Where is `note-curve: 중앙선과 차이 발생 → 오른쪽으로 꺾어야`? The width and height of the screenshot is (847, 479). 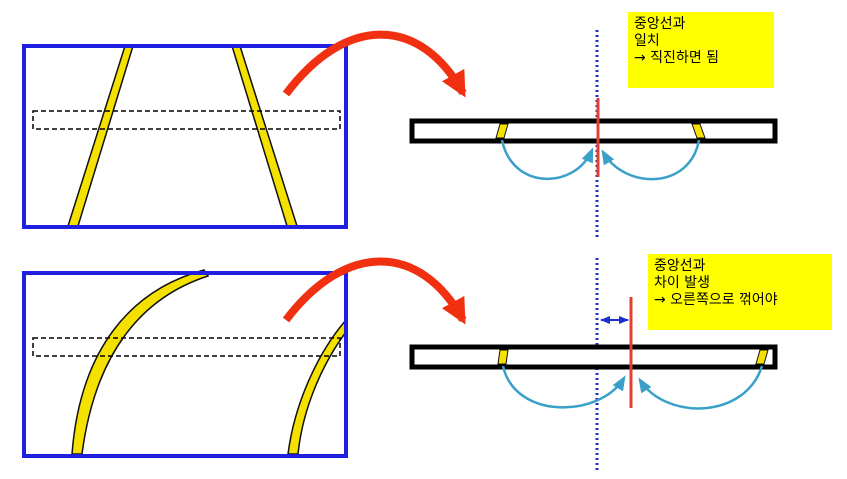
note-curve: 중앙선과 차이 발생 → 오른쪽으로 꺾어야 is located at coordinates (740, 292).